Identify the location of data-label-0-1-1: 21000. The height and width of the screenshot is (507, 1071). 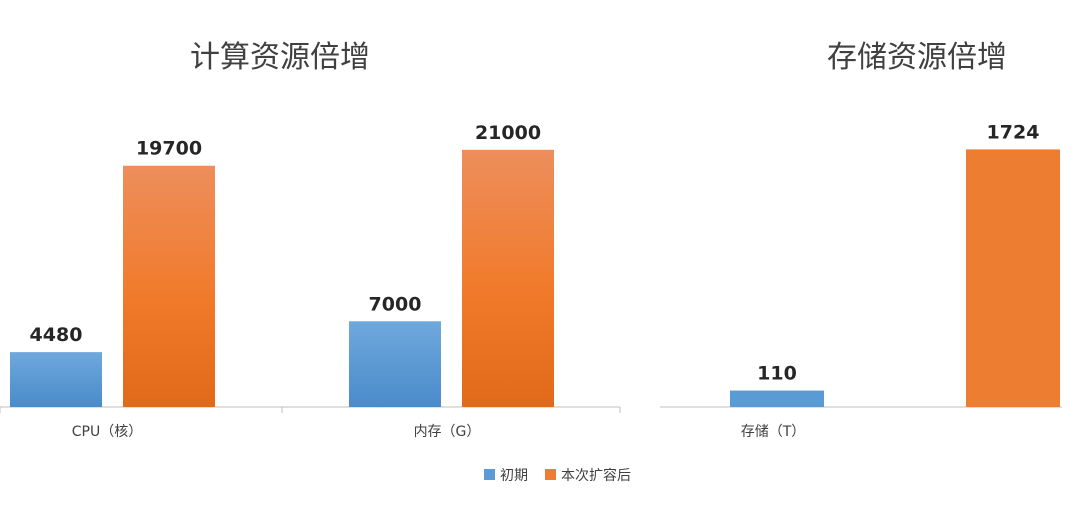
(508, 133).